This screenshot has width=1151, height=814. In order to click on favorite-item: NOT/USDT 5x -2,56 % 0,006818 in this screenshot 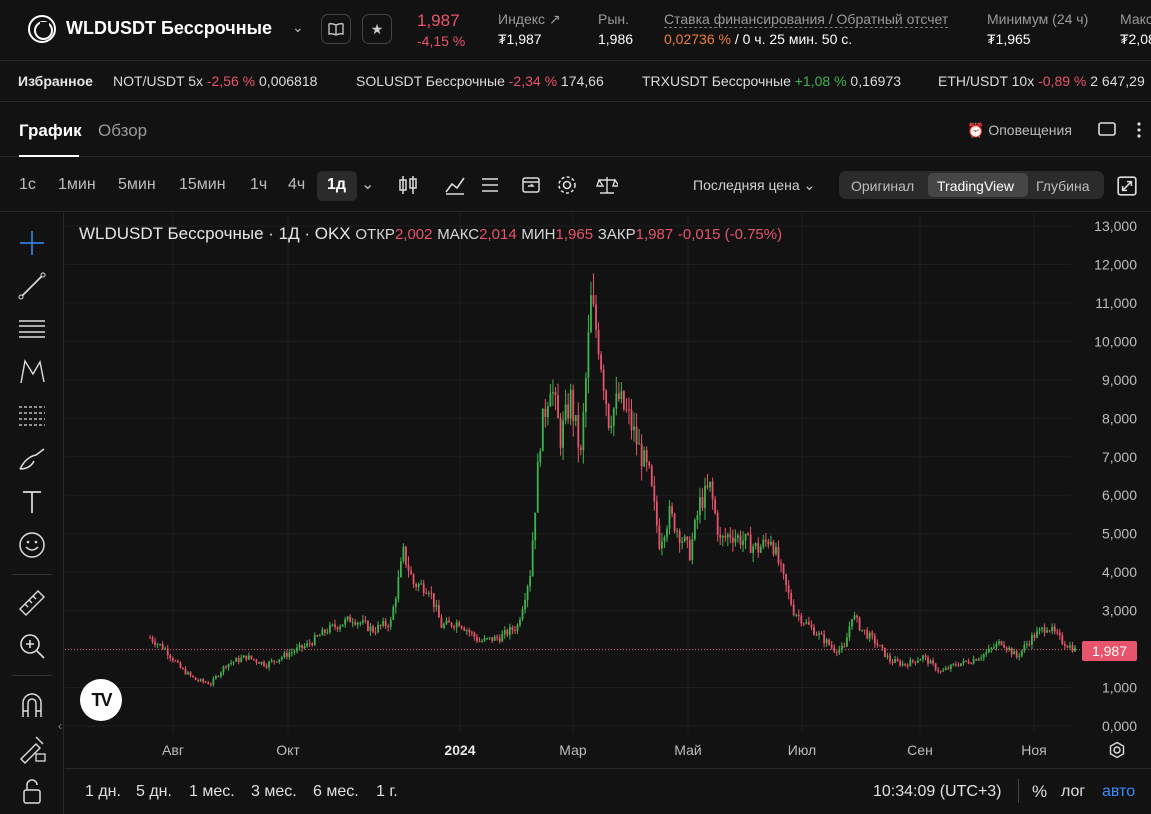, I will do `click(215, 81)`.